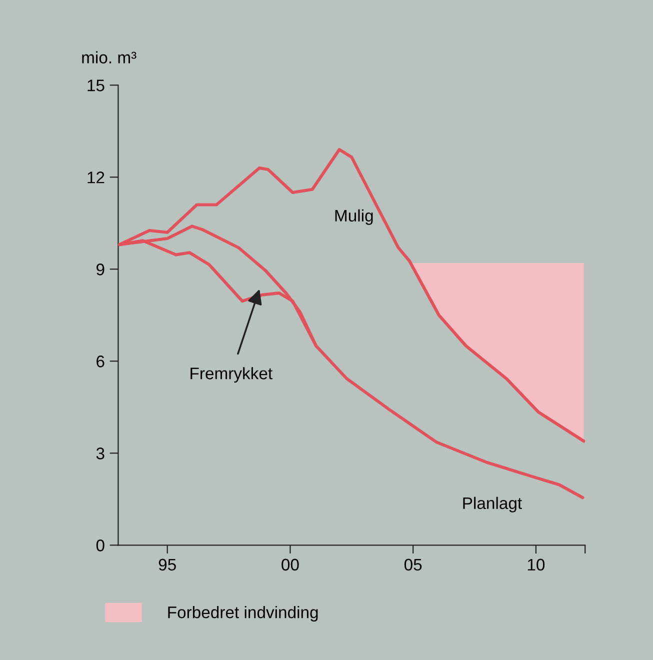  What do you see at coordinates (100, 362) in the screenshot?
I see `y-tick-label: 6` at bounding box center [100, 362].